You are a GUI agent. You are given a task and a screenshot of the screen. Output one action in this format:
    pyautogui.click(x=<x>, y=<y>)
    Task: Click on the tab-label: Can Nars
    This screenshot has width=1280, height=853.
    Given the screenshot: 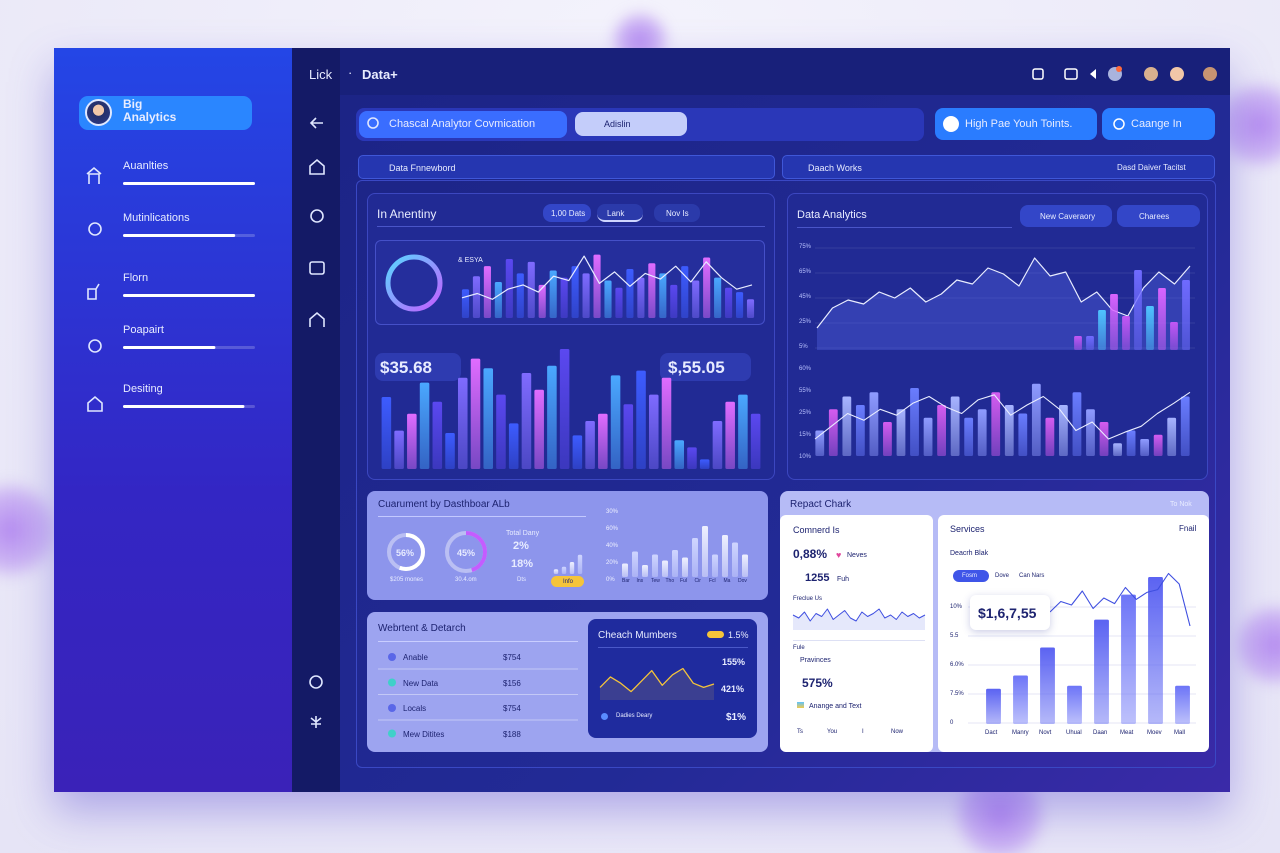 What is the action you would take?
    pyautogui.click(x=1032, y=576)
    